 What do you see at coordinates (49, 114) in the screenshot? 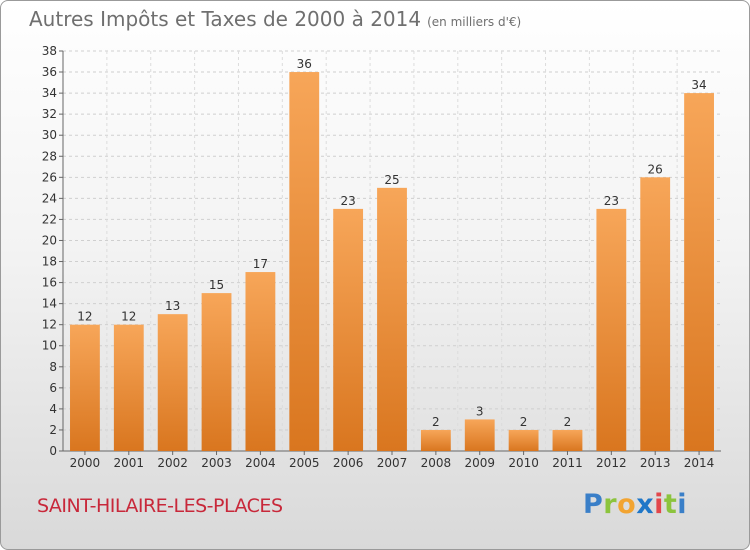
I see `y-tick-label: 32` at bounding box center [49, 114].